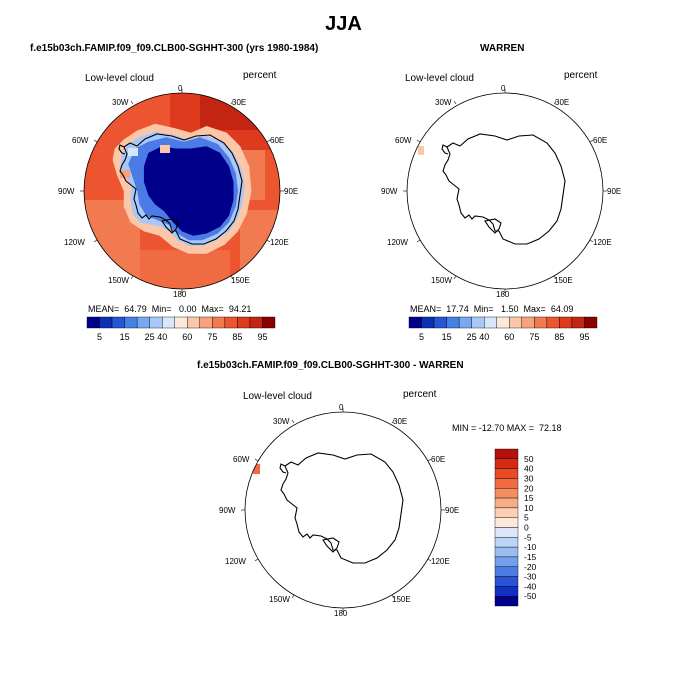 The width and height of the screenshot is (687, 687). What do you see at coordinates (343, 510) in the screenshot?
I see `graticule-diff` at bounding box center [343, 510].